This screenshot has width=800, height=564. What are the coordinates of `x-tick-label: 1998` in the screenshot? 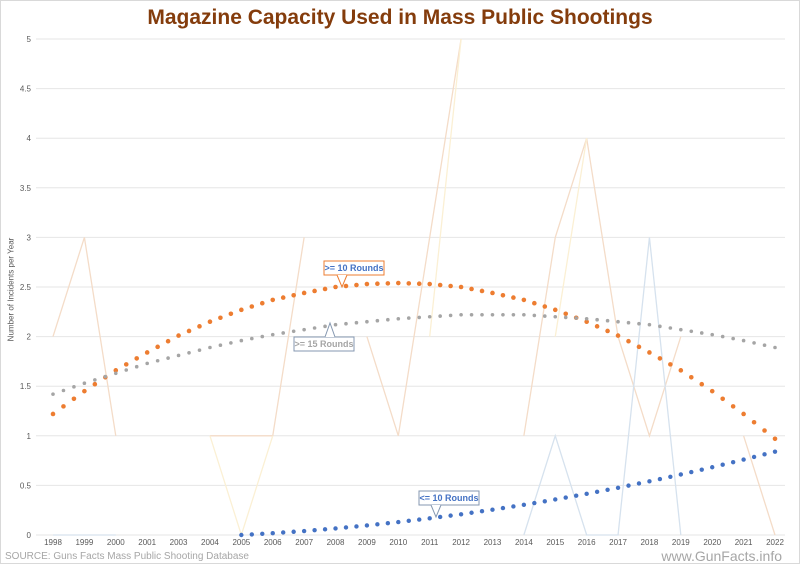 It's located at (53, 542).